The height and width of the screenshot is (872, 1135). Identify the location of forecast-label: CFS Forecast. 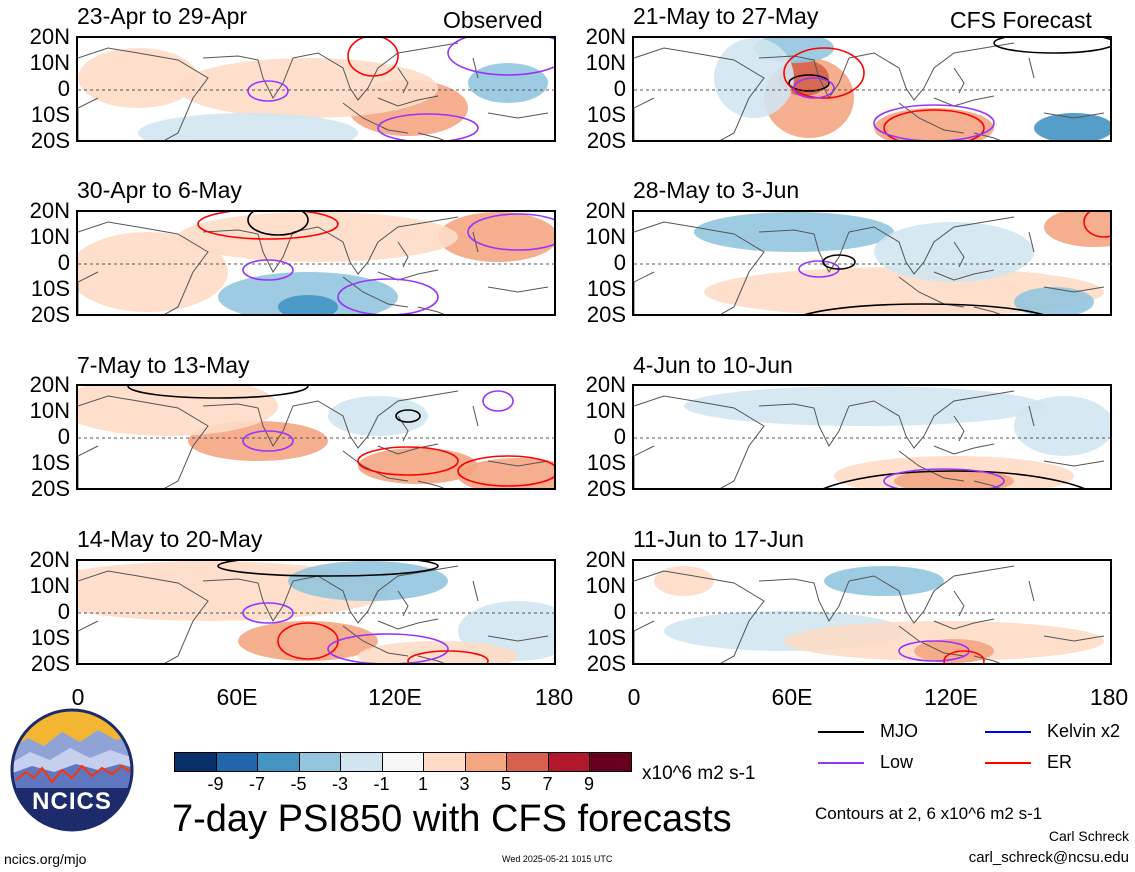
(1021, 20).